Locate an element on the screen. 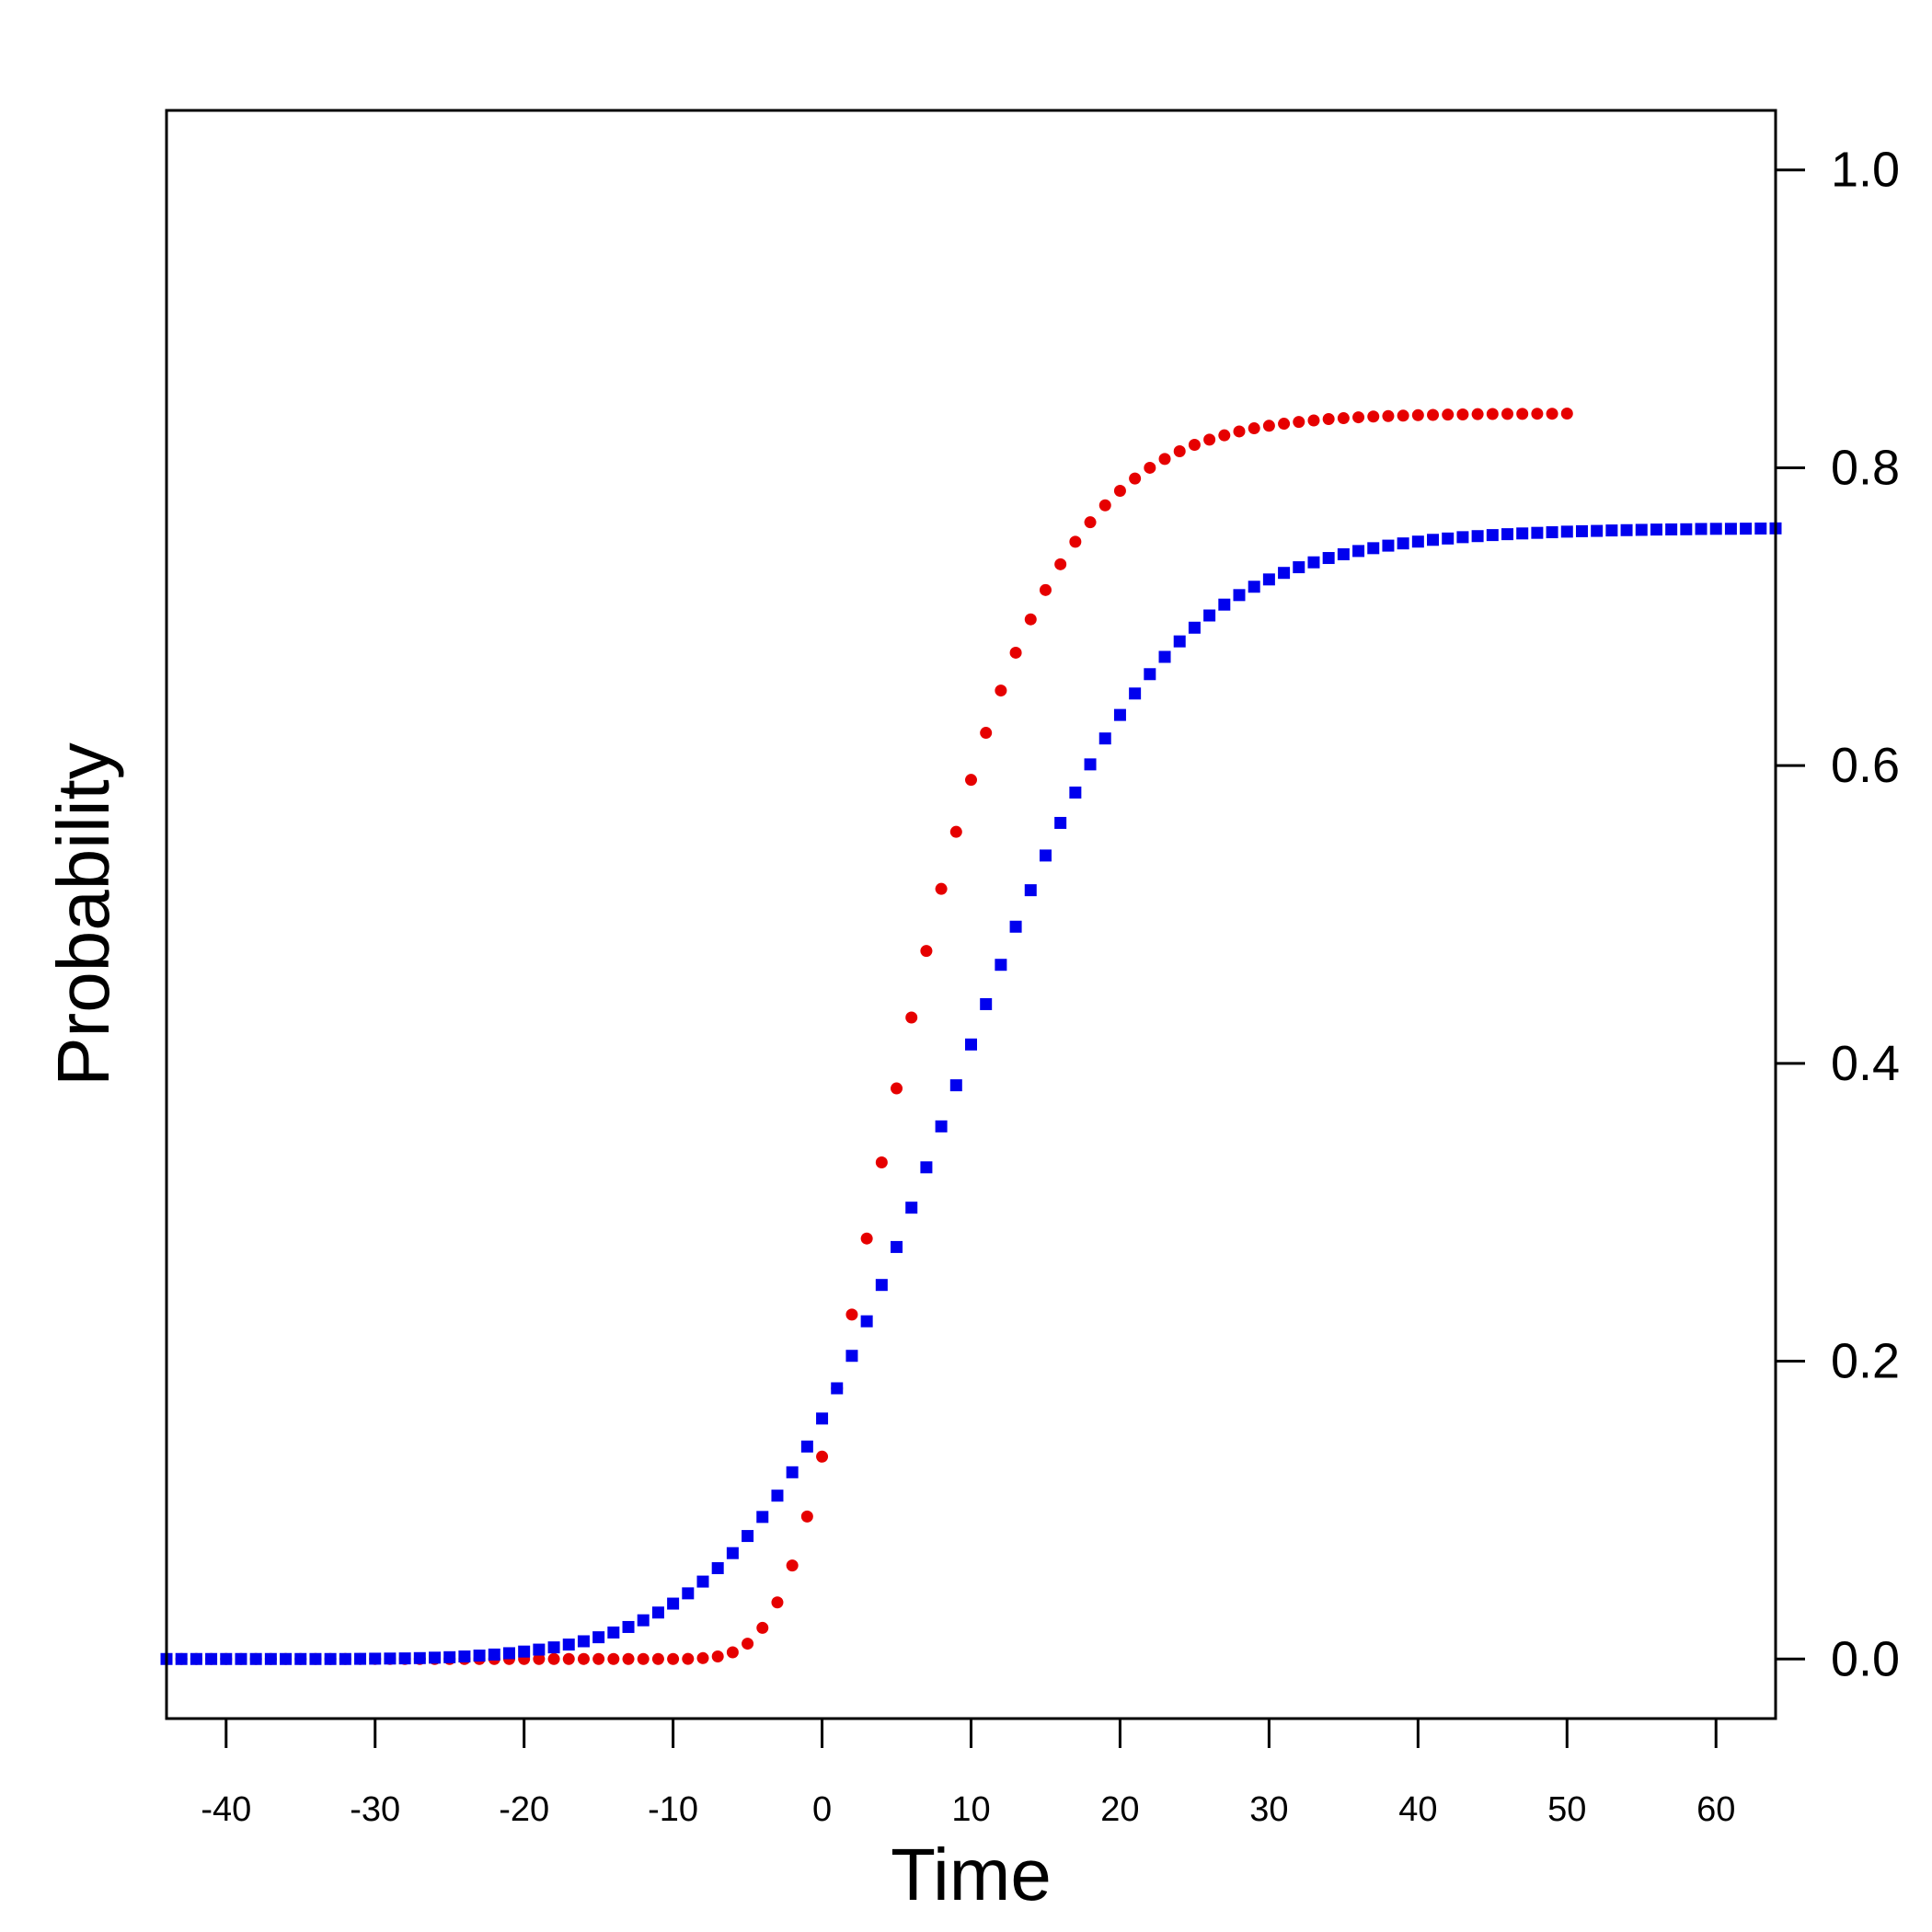 This screenshot has height=1932, width=1932. x-axis: -40 -30 -20 -10 0 10 20 30 40 50 60 is located at coordinates (968, 1774).